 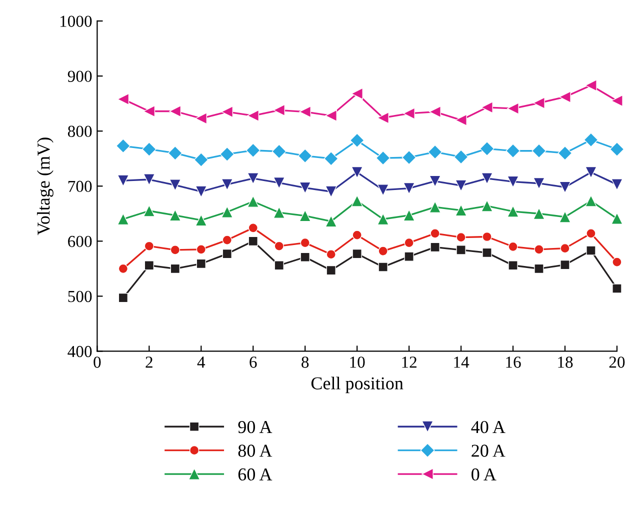 What do you see at coordinates (80, 186) in the screenshot?
I see `y-tick-label: 700` at bounding box center [80, 186].